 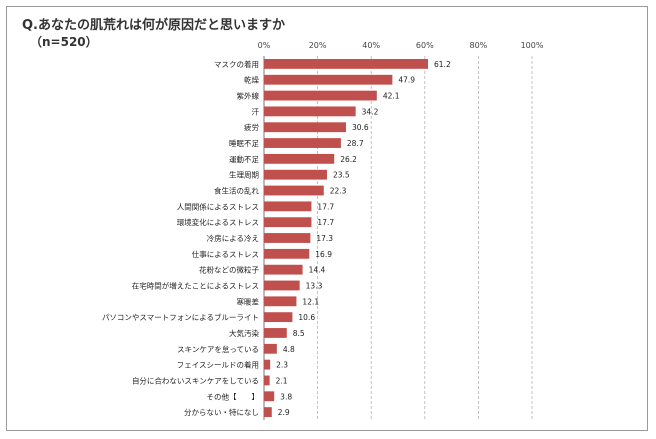 What do you see at coordinates (323, 254) in the screenshot?
I see `data-label: 16.9` at bounding box center [323, 254].